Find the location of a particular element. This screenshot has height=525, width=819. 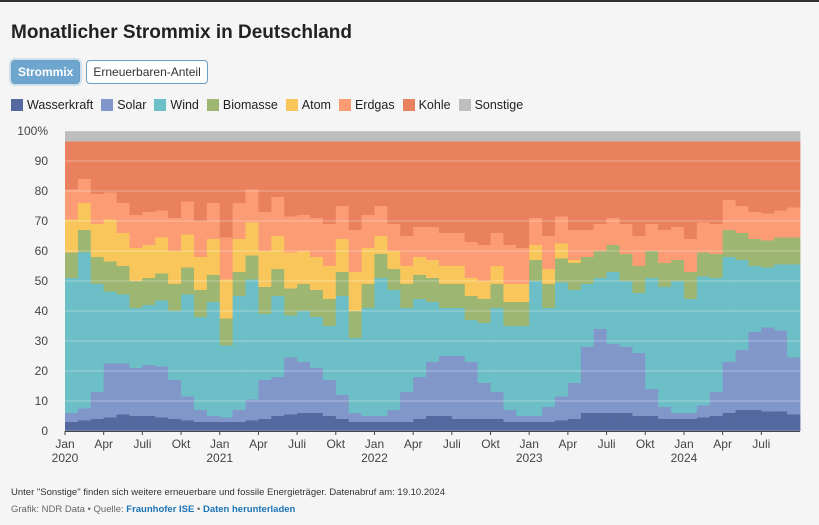

x-tick-label: Jan is located at coordinates (683, 444).